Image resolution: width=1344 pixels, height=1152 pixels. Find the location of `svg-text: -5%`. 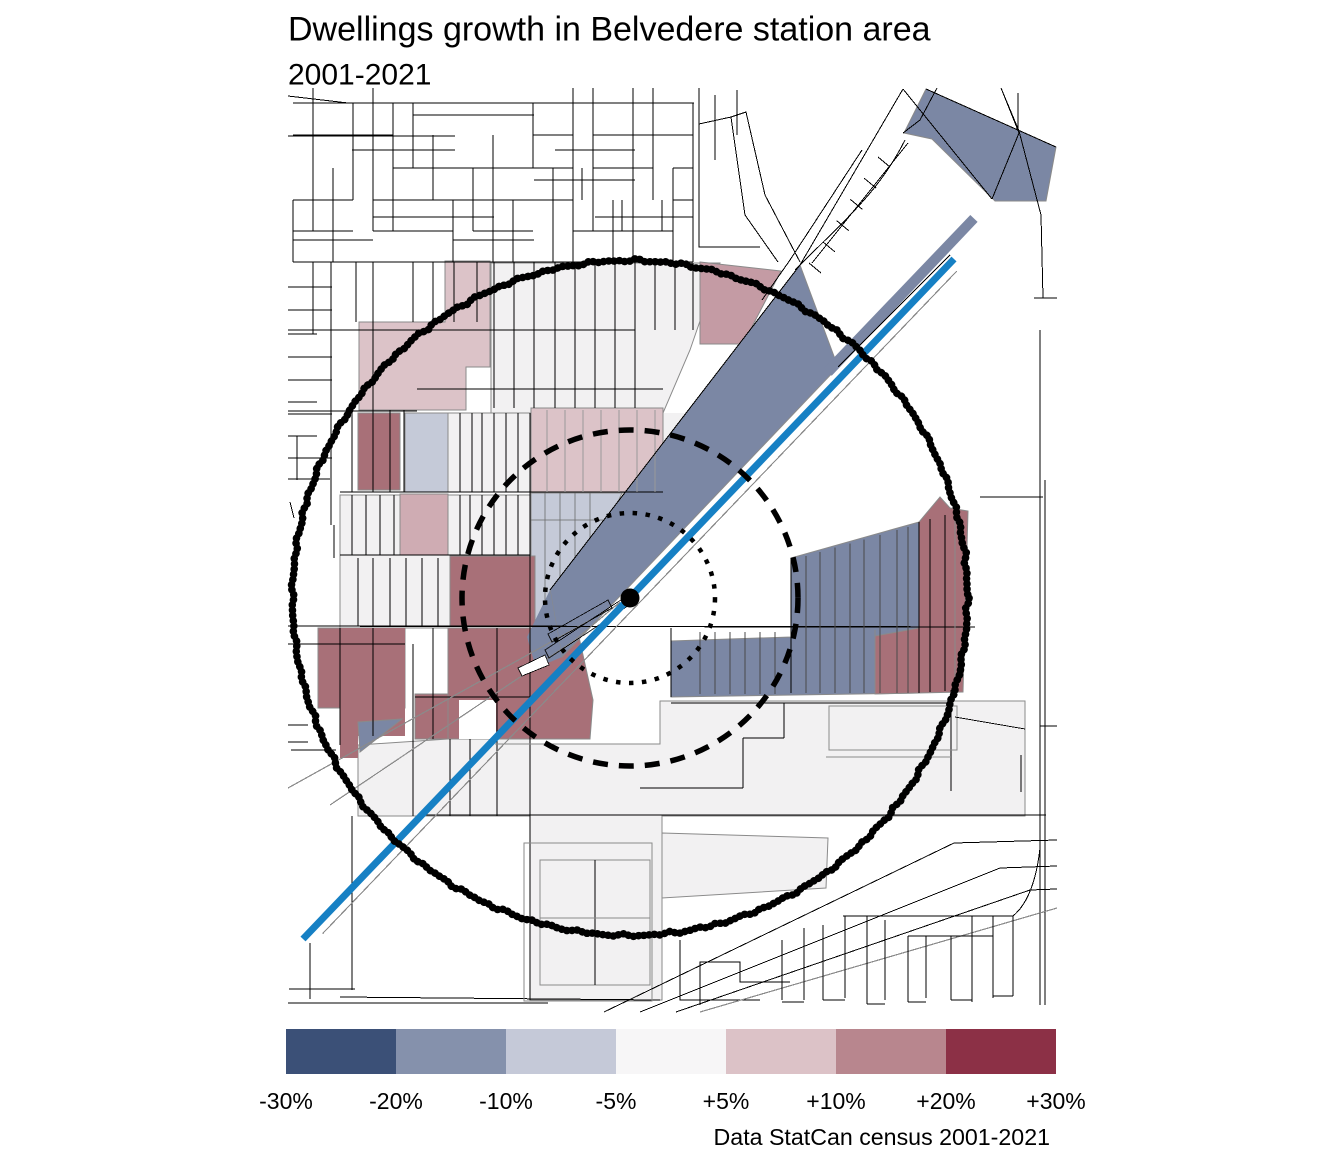

svg-text: -5% is located at coordinates (616, 1101).